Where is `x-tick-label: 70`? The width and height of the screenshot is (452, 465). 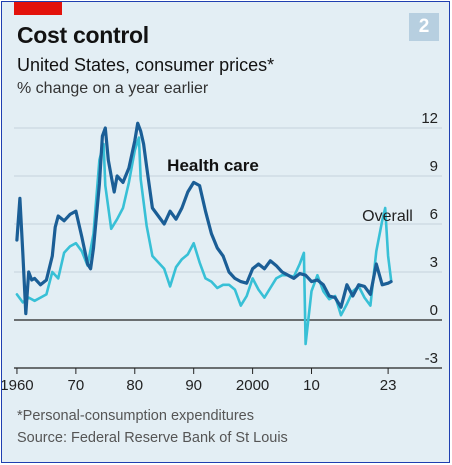 x-tick-label: 70 is located at coordinates (76, 385).